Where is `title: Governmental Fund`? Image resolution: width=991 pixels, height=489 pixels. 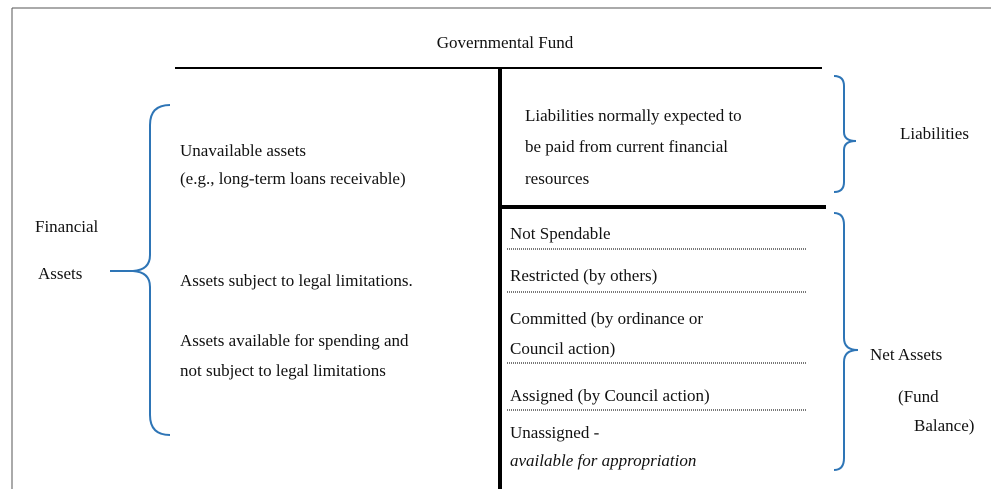
title: Governmental Fund is located at coordinates (505, 42).